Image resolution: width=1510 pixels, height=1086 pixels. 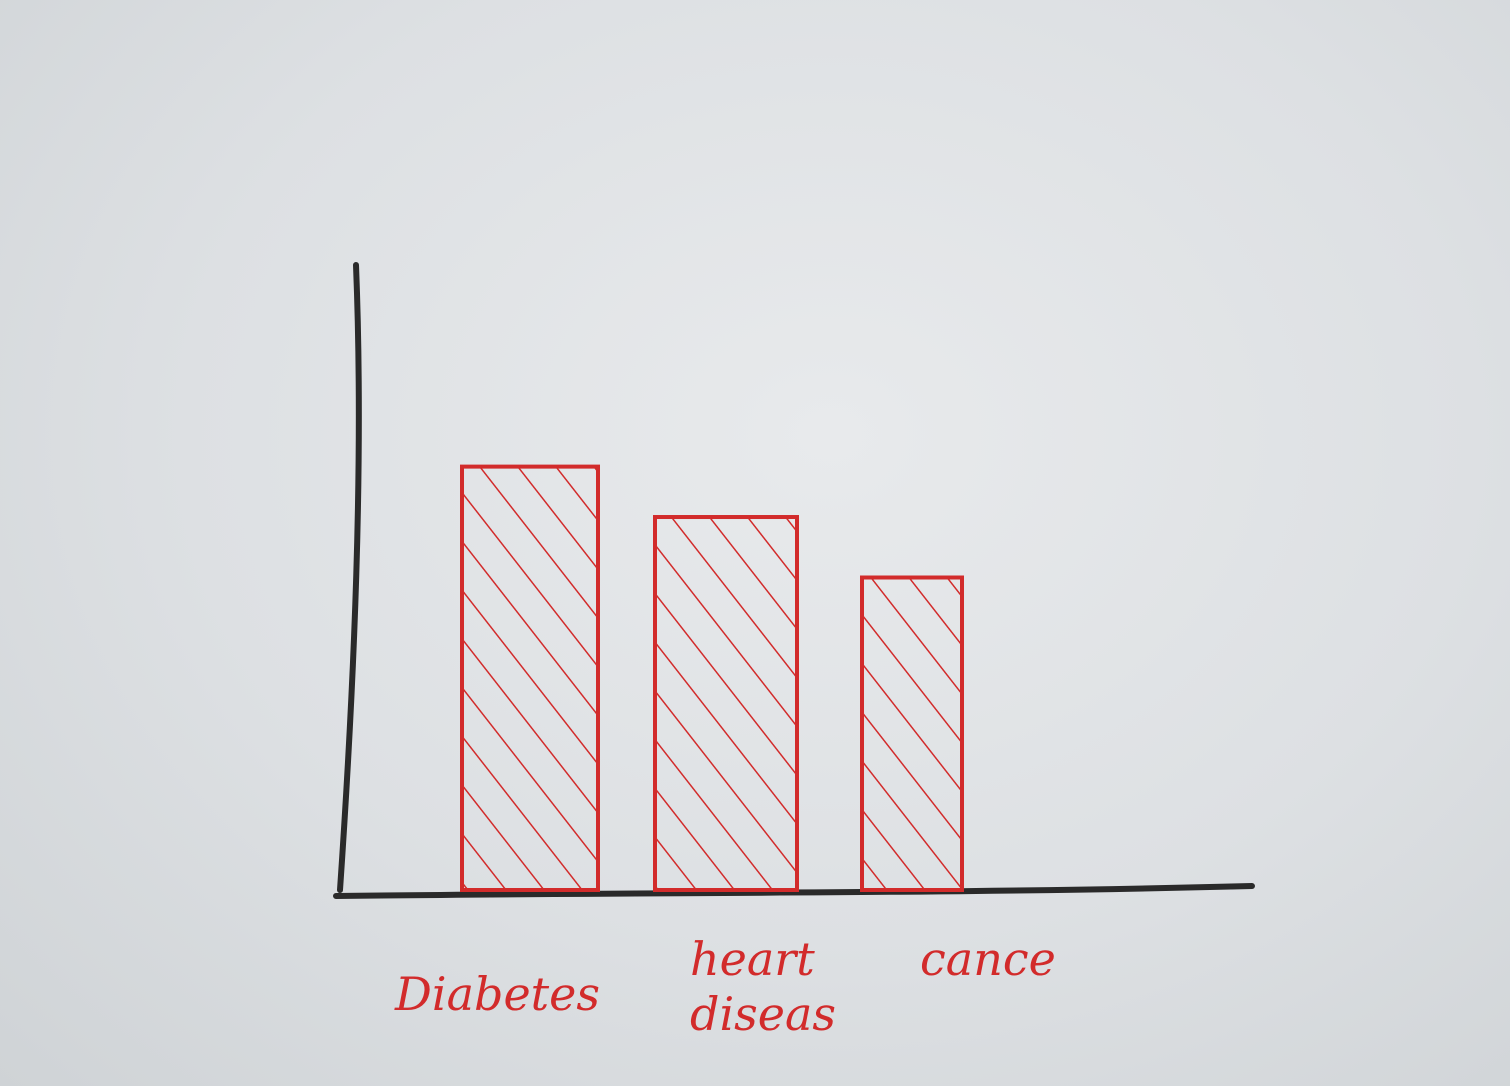 I want to click on x-tick-label-line: heart, so click(x=752, y=959).